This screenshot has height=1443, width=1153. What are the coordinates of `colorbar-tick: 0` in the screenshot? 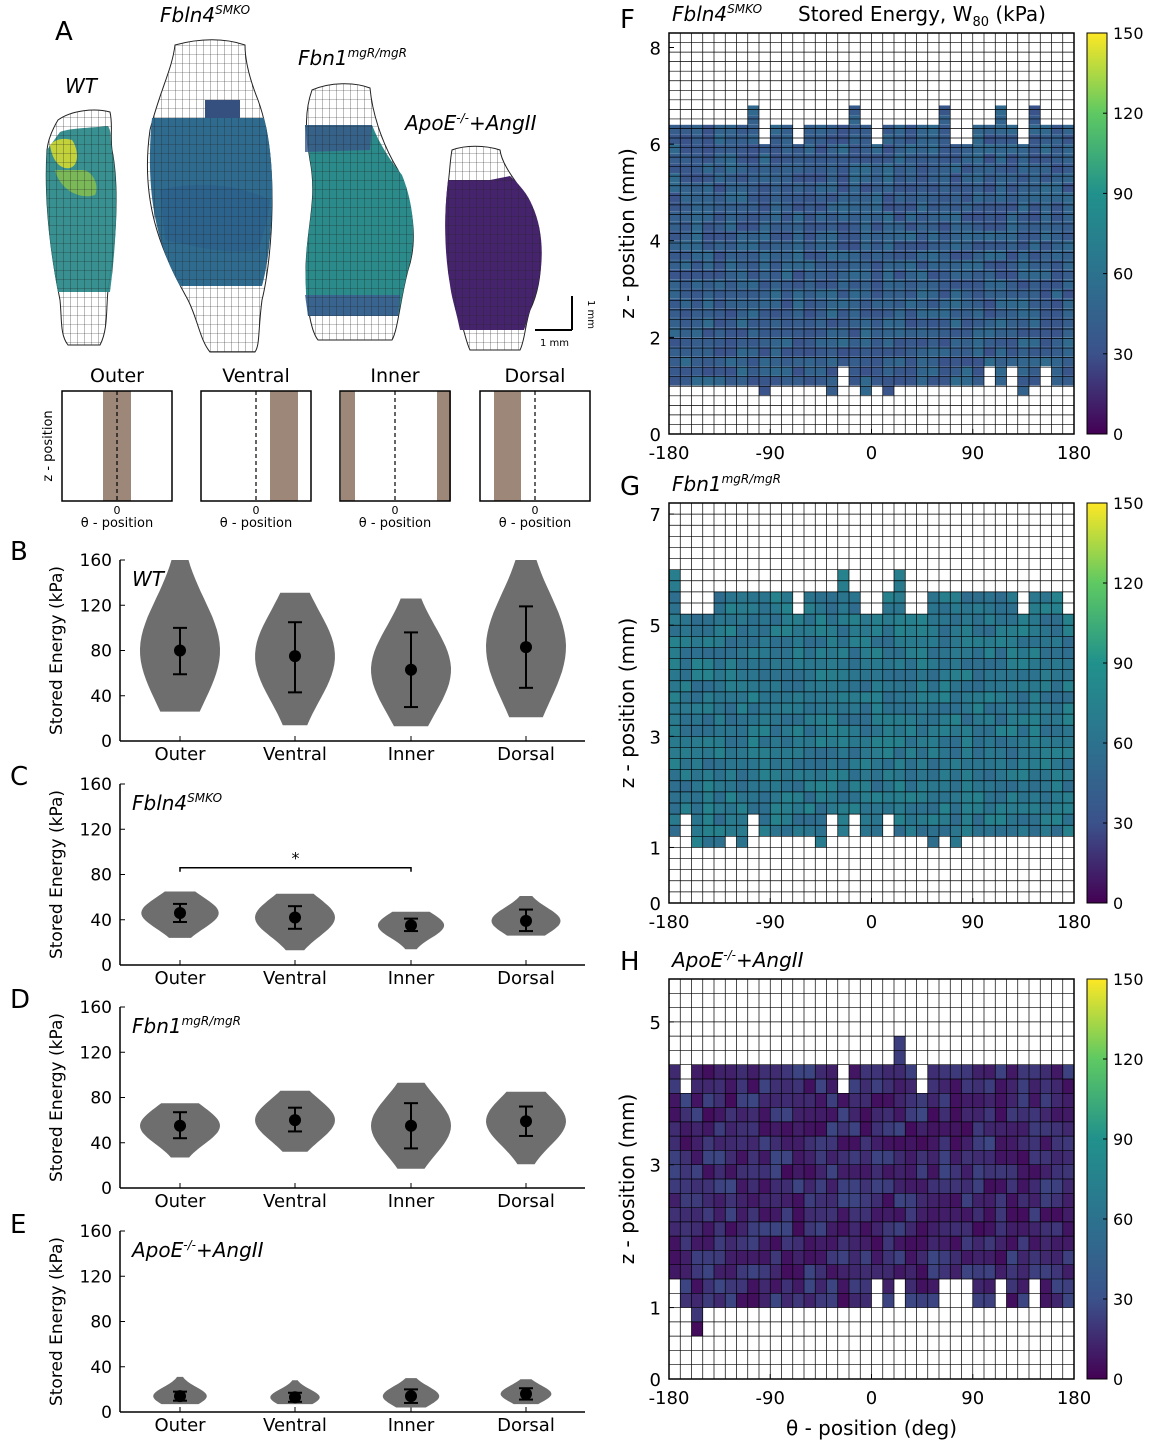 It's located at (1118, 434).